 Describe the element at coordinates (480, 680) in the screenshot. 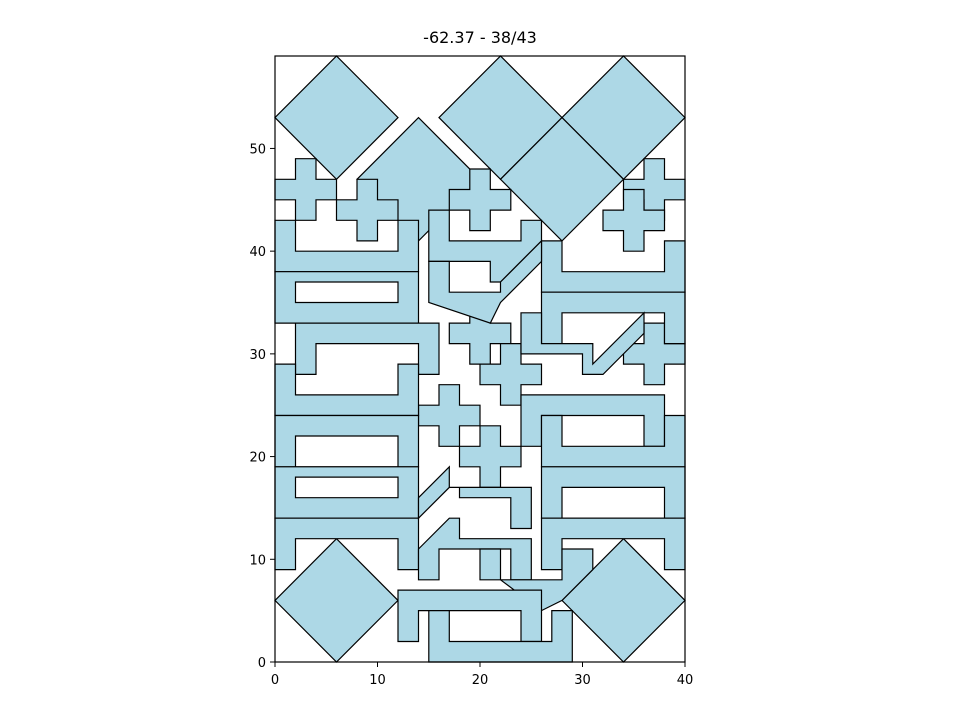

I see `x-tick-label: 20` at that location.